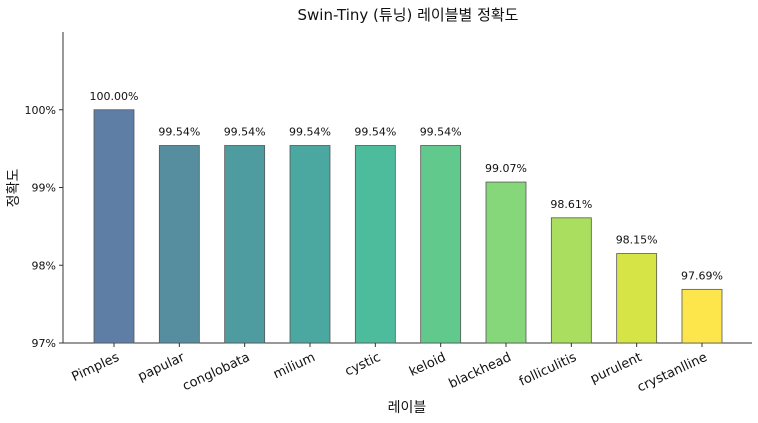 The height and width of the screenshot is (423, 758). Describe the element at coordinates (548, 370) in the screenshot. I see `x-tick-label: folliculitis` at that location.